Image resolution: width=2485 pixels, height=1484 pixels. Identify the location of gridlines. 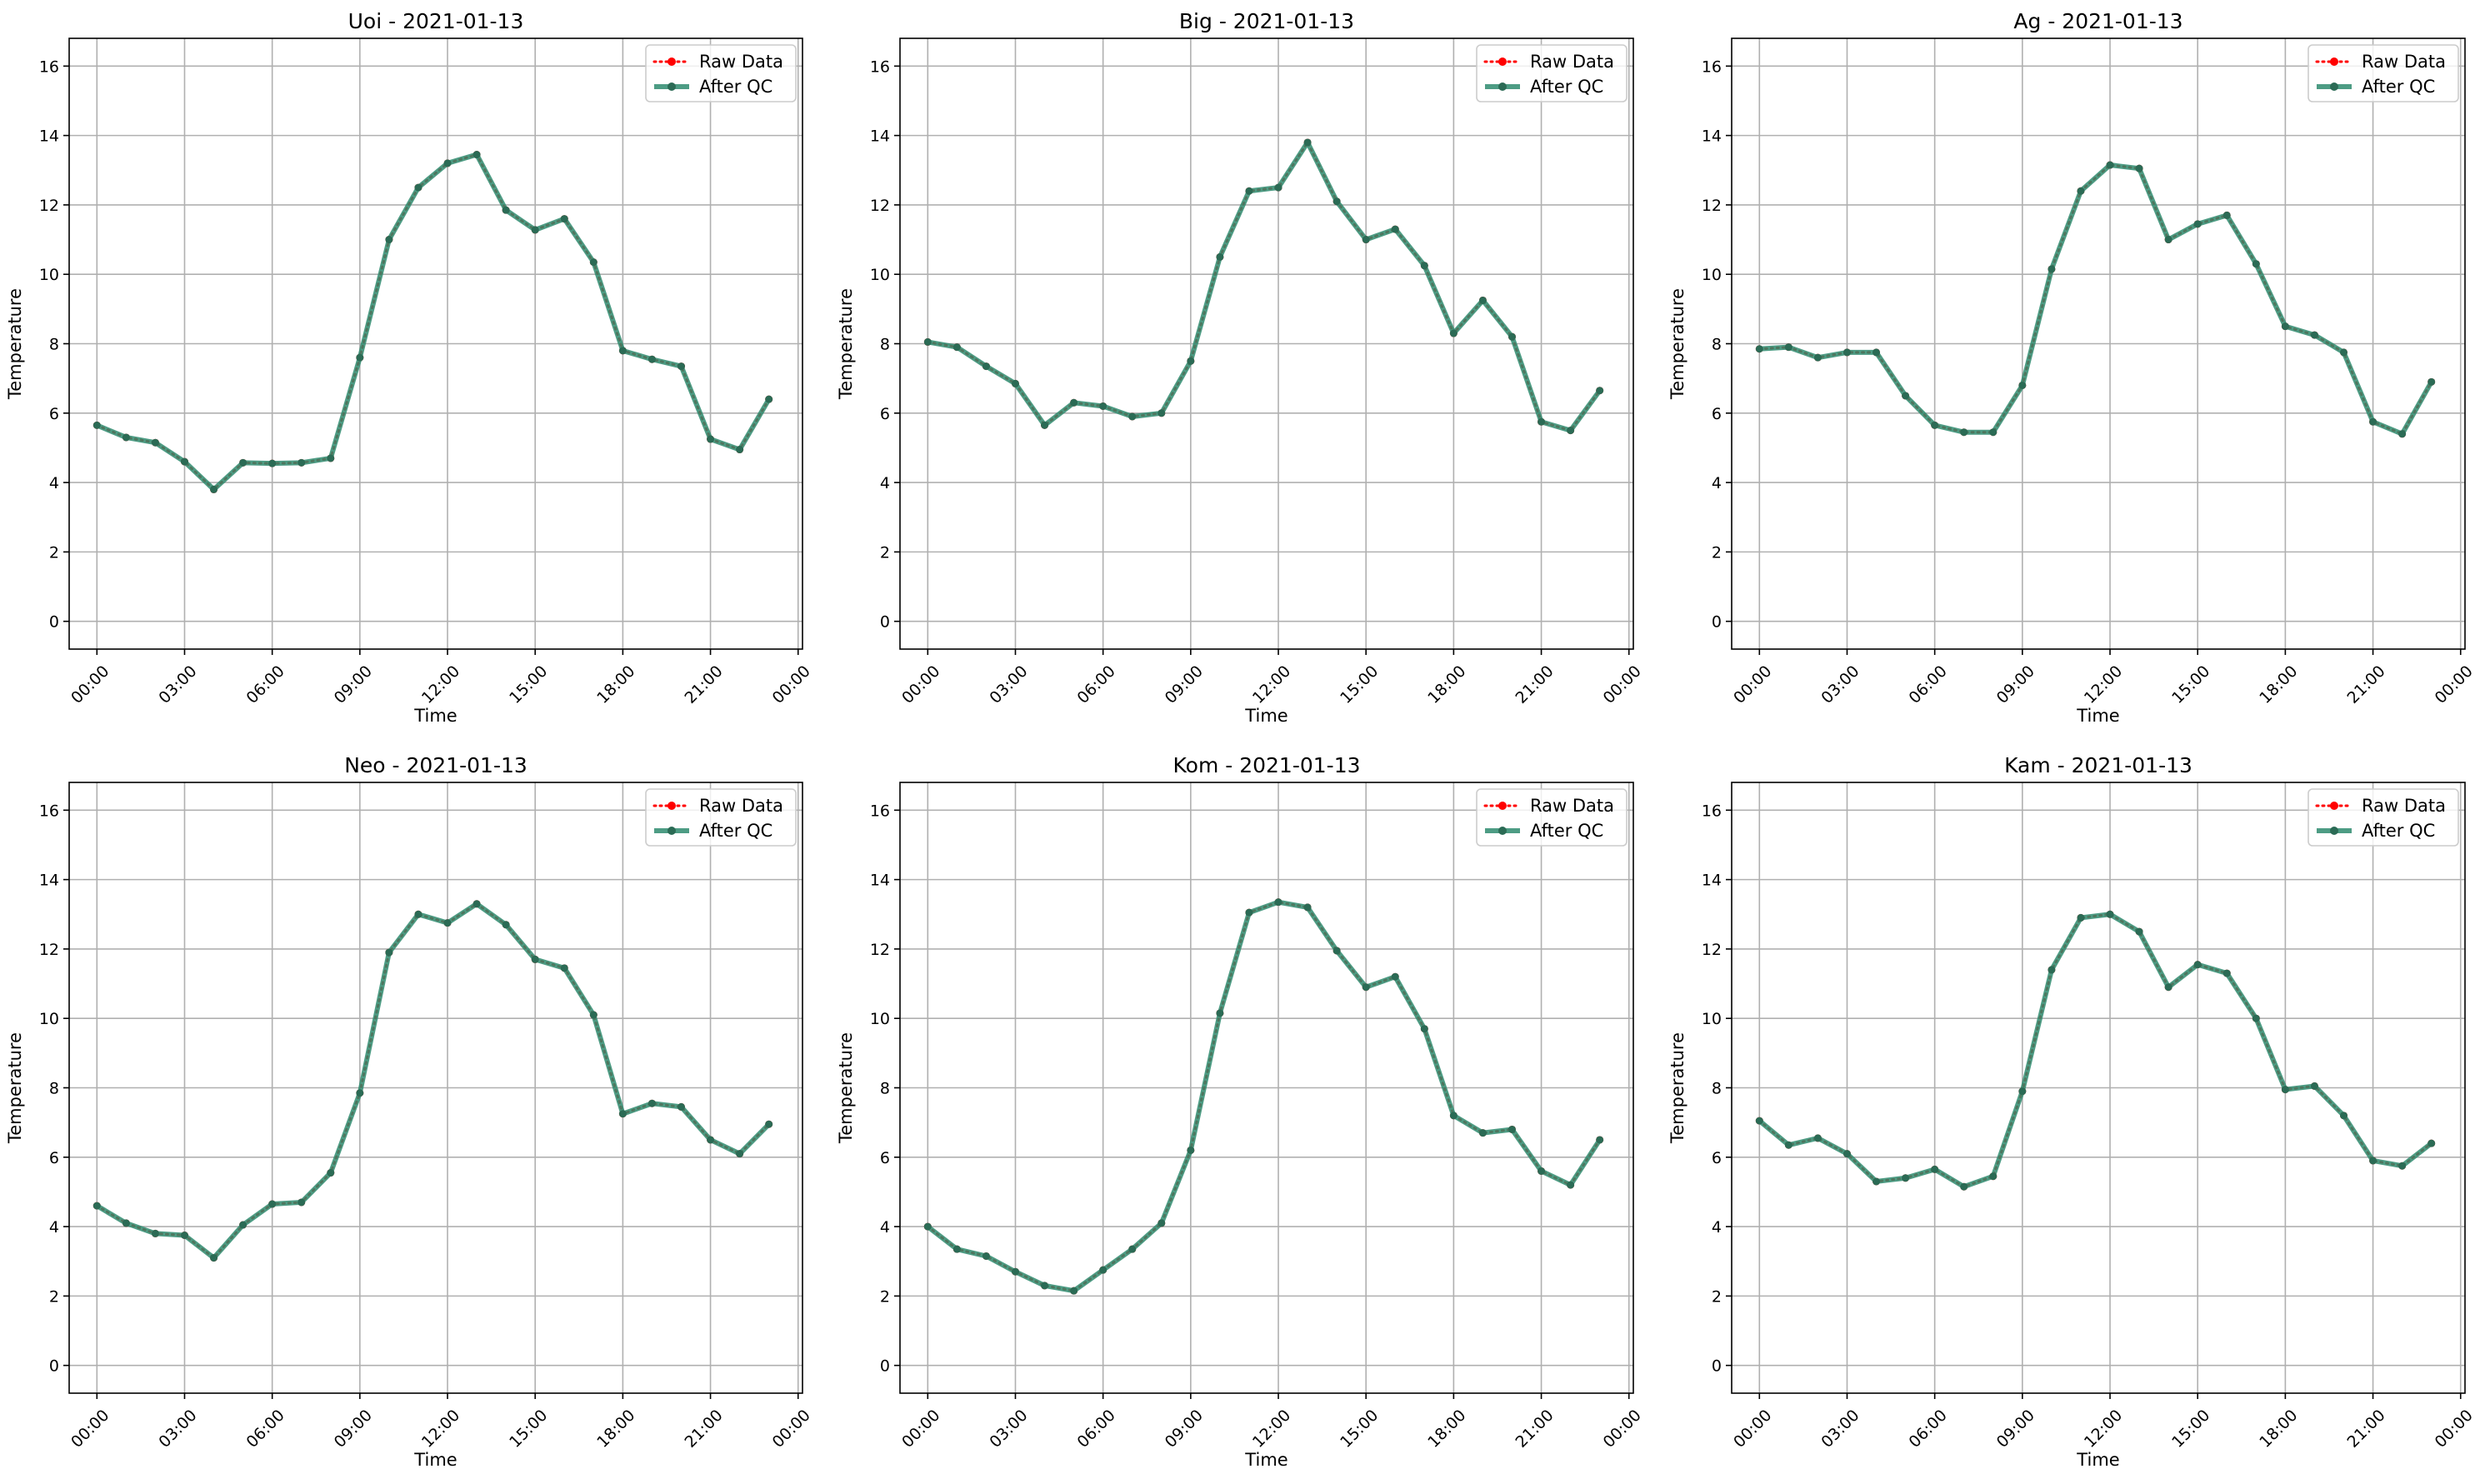
(1266, 343).